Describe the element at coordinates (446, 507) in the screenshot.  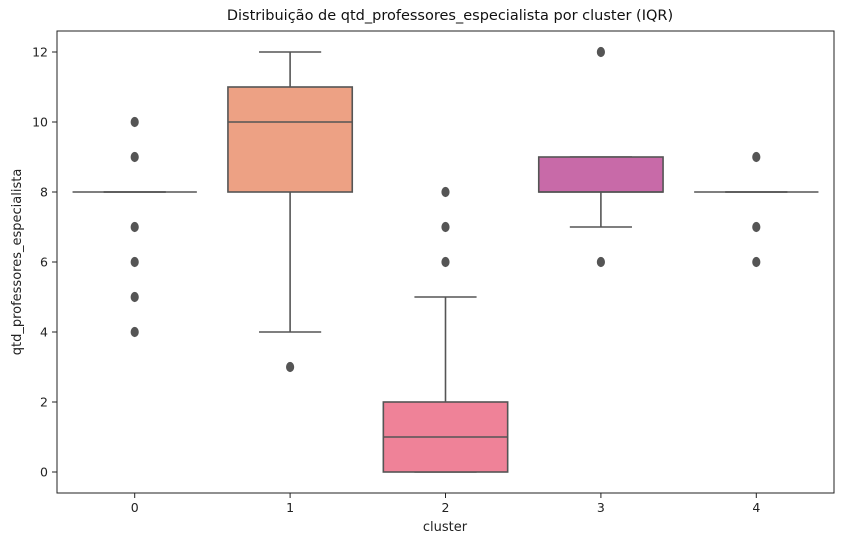
I see `x-tick-label: 2` at that location.